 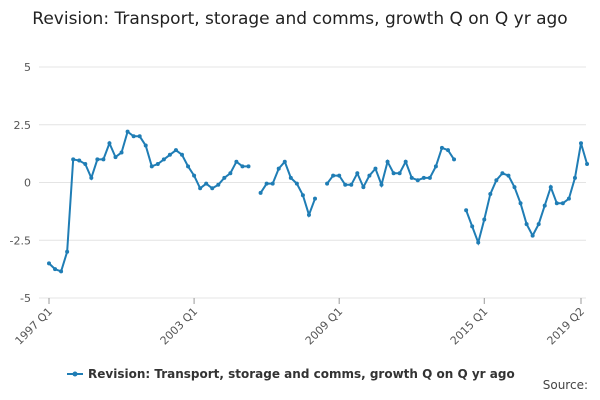 What do you see at coordinates (75, 374) in the screenshot?
I see `legend-marker` at bounding box center [75, 374].